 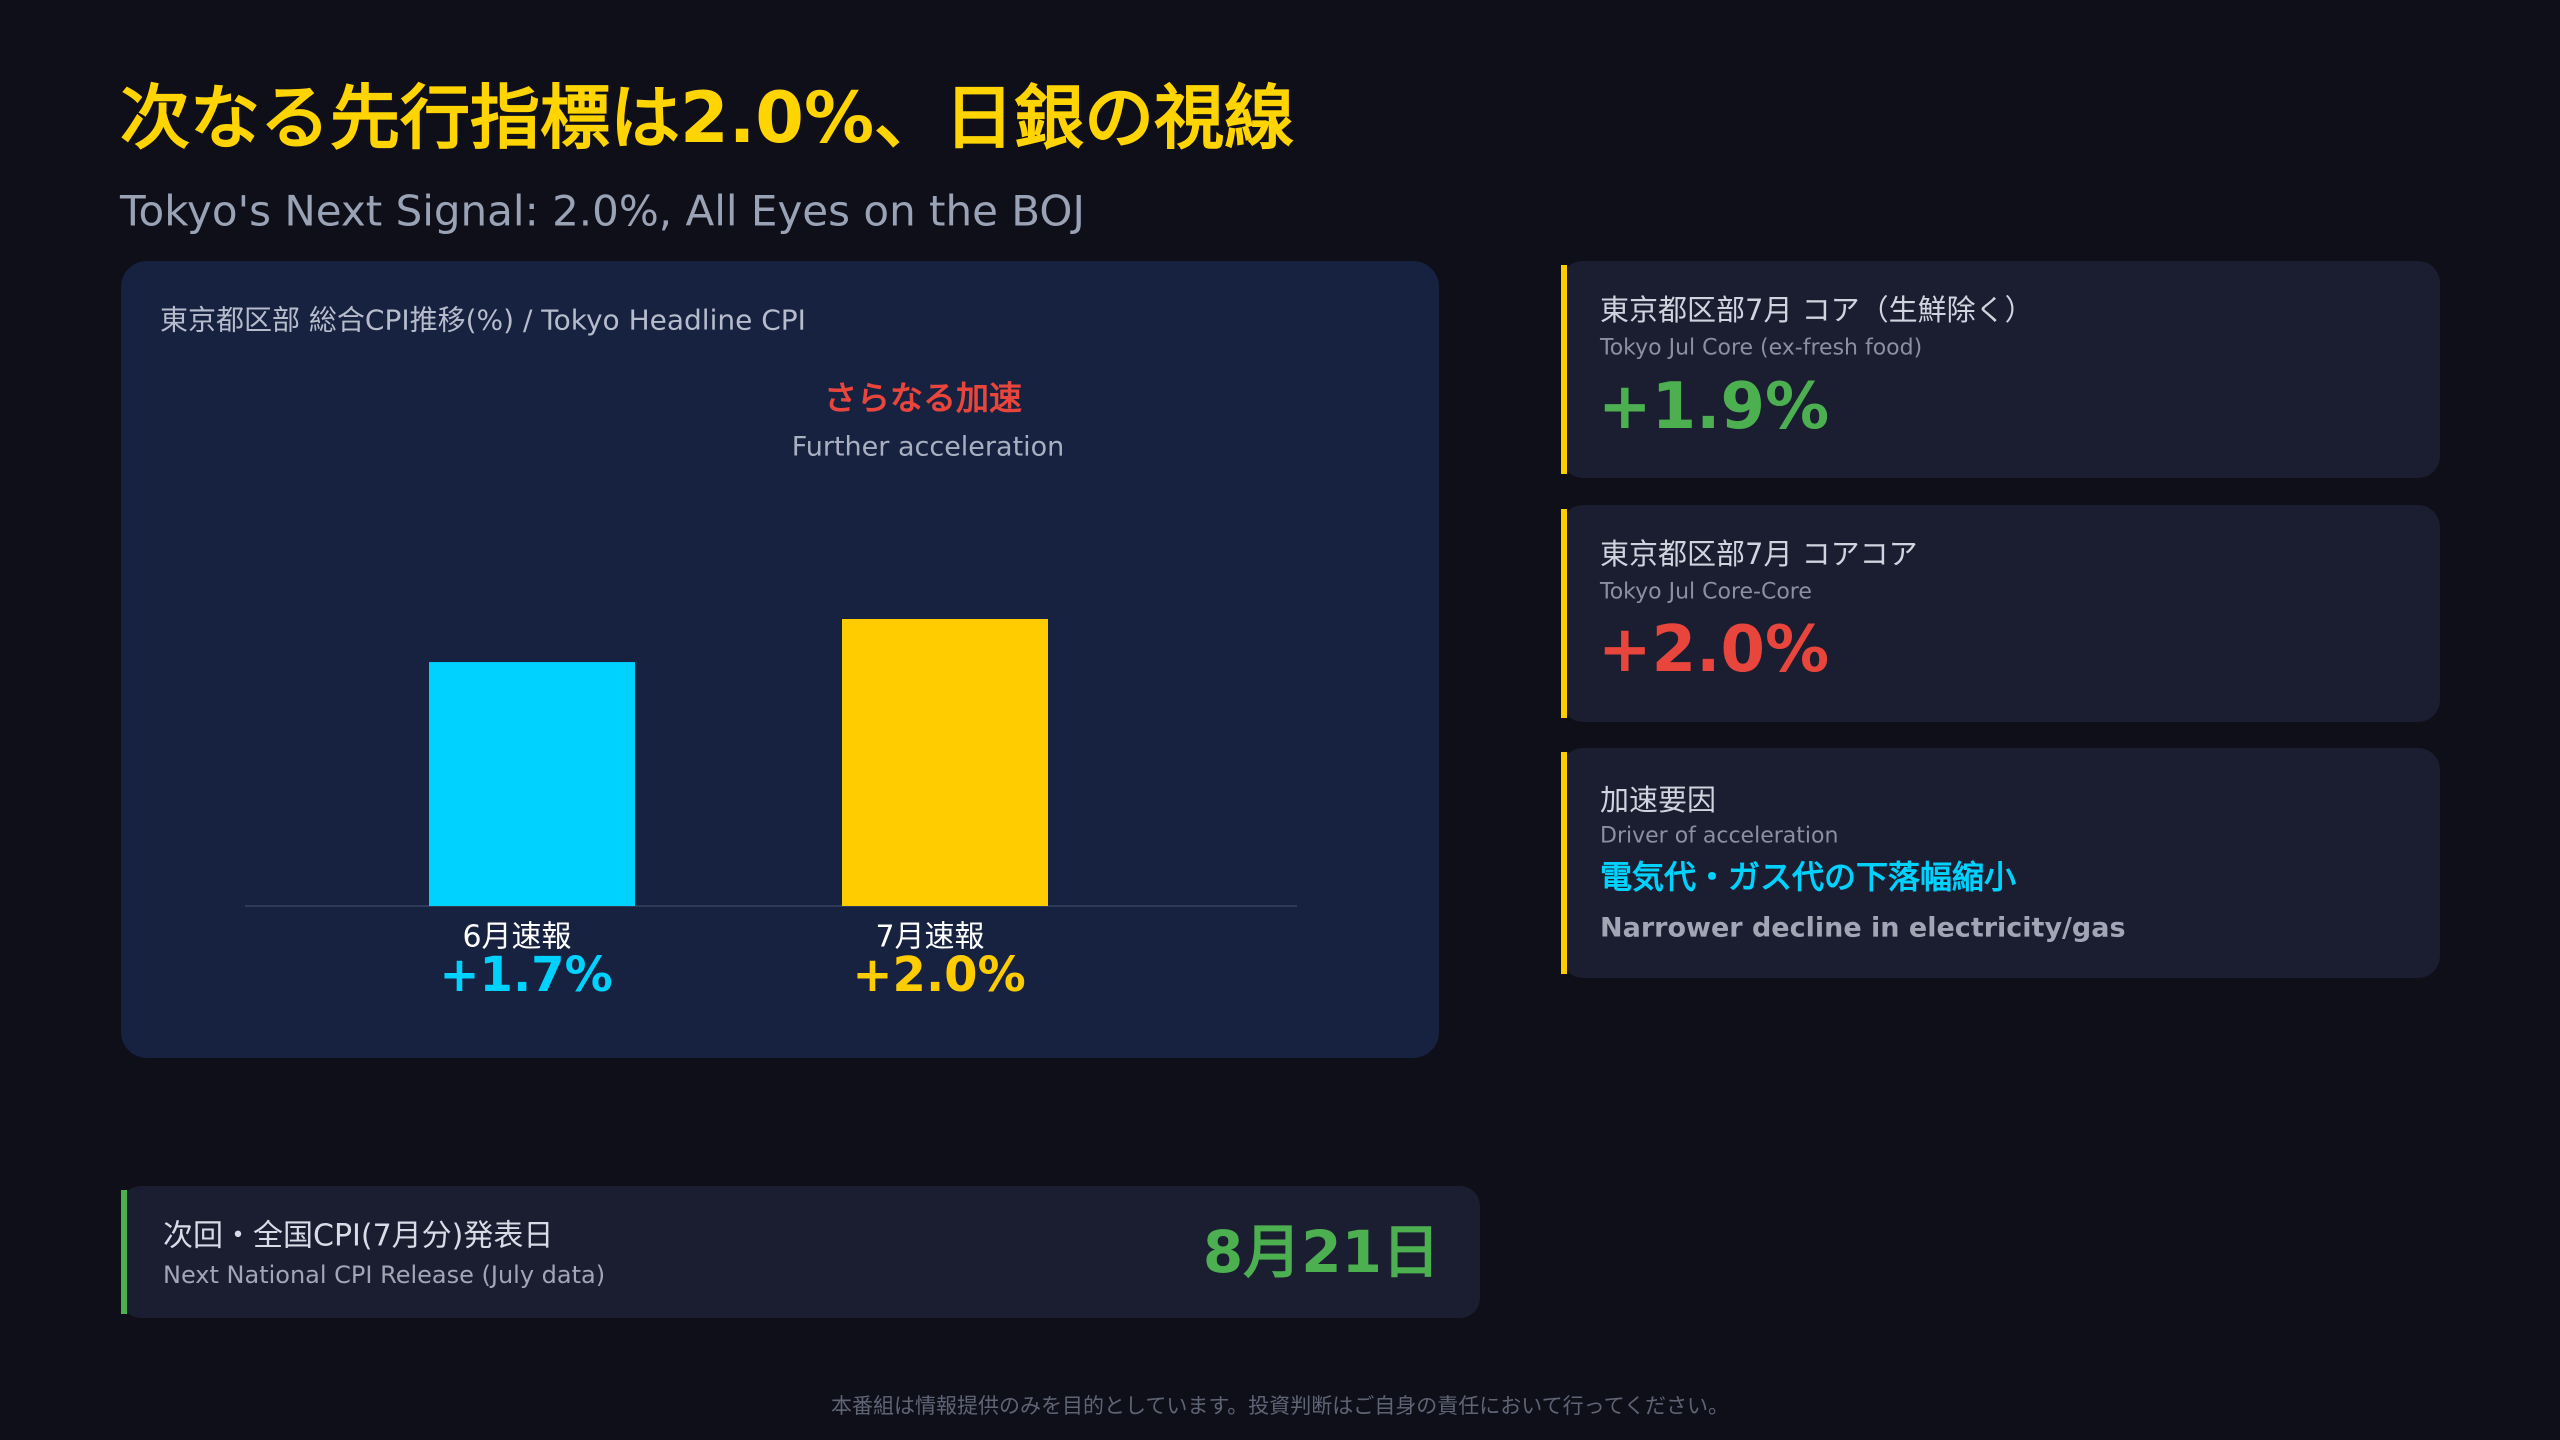 I want to click on chart-title: 東京都区部 総合CPI推移(%) / Tokyo Headline CPI, so click(x=483, y=320).